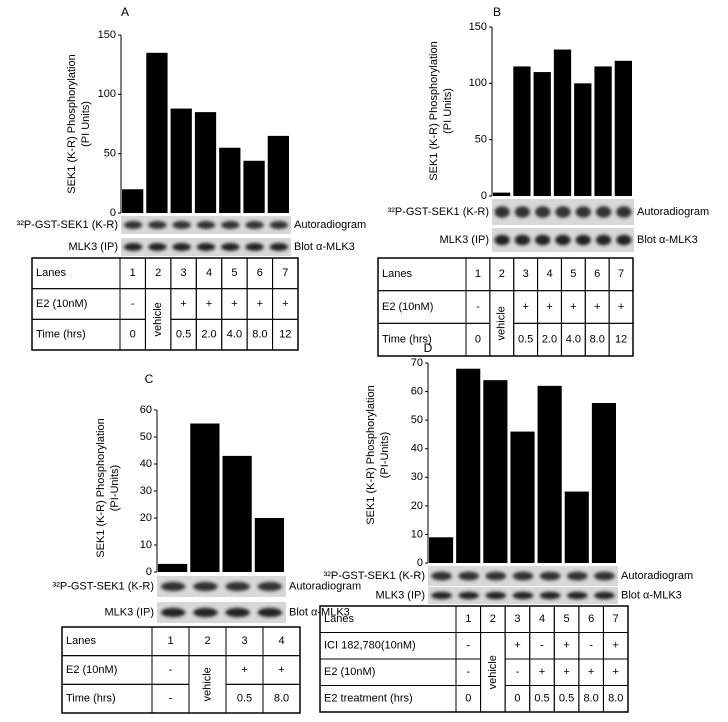 This screenshot has width=728, height=722. What do you see at coordinates (244, 641) in the screenshot?
I see `table-text: 3` at bounding box center [244, 641].